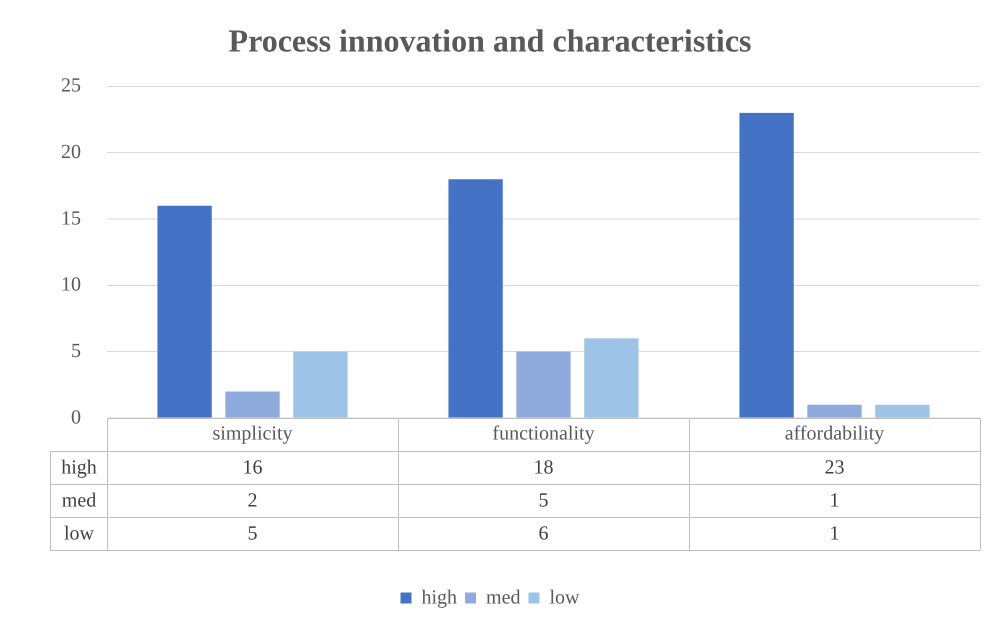 This screenshot has height=630, width=998. Describe the element at coordinates (71, 85) in the screenshot. I see `y-tick-label: 25` at that location.